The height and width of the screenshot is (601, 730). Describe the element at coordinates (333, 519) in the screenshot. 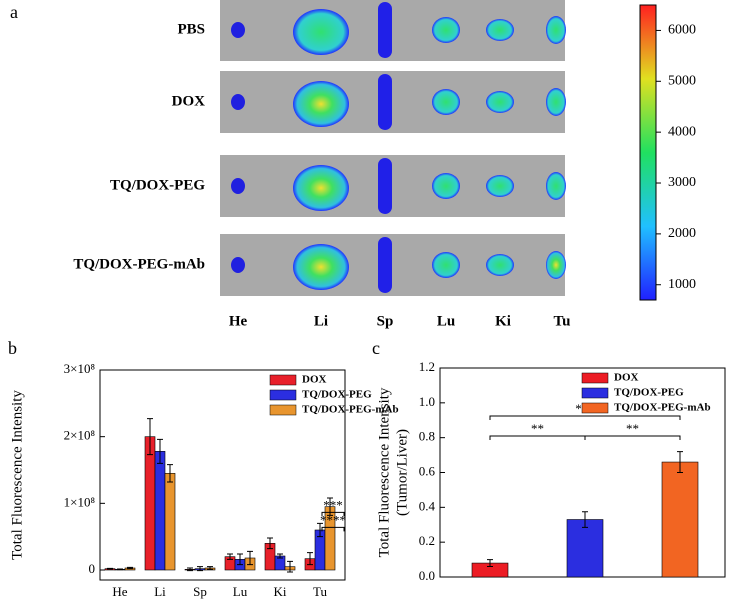

I see `significance-label: ****` at that location.